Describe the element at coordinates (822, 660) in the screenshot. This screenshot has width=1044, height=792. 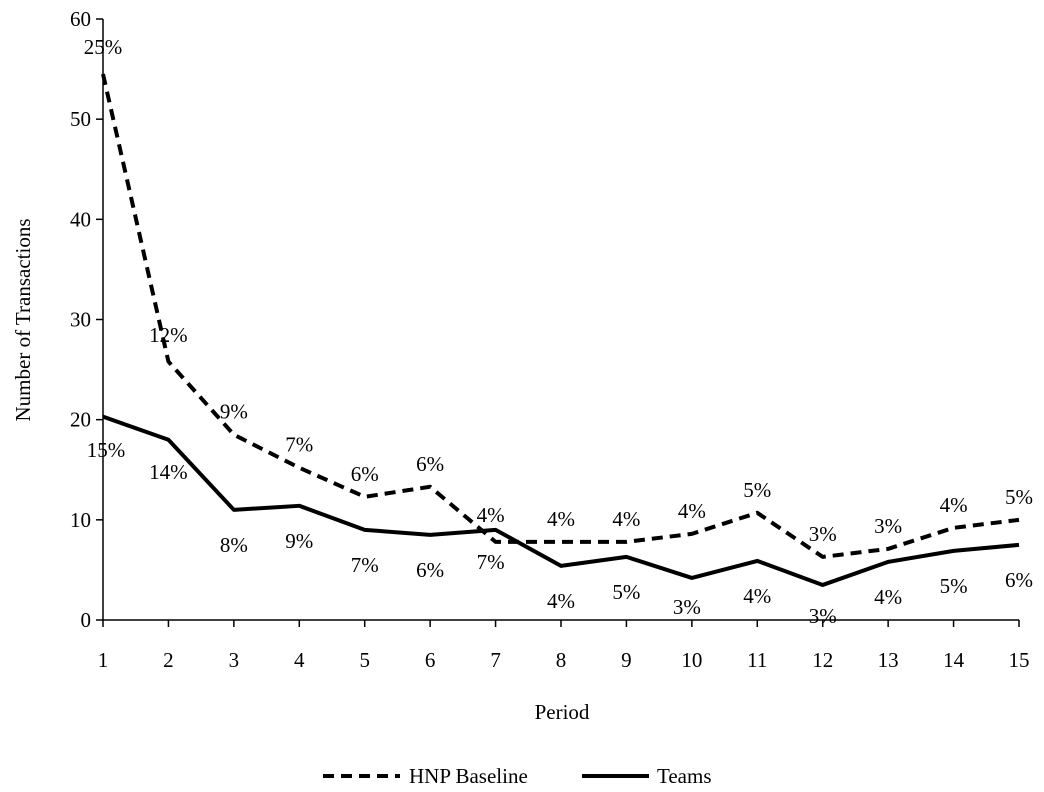
I see `x-tick-label: 12` at that location.